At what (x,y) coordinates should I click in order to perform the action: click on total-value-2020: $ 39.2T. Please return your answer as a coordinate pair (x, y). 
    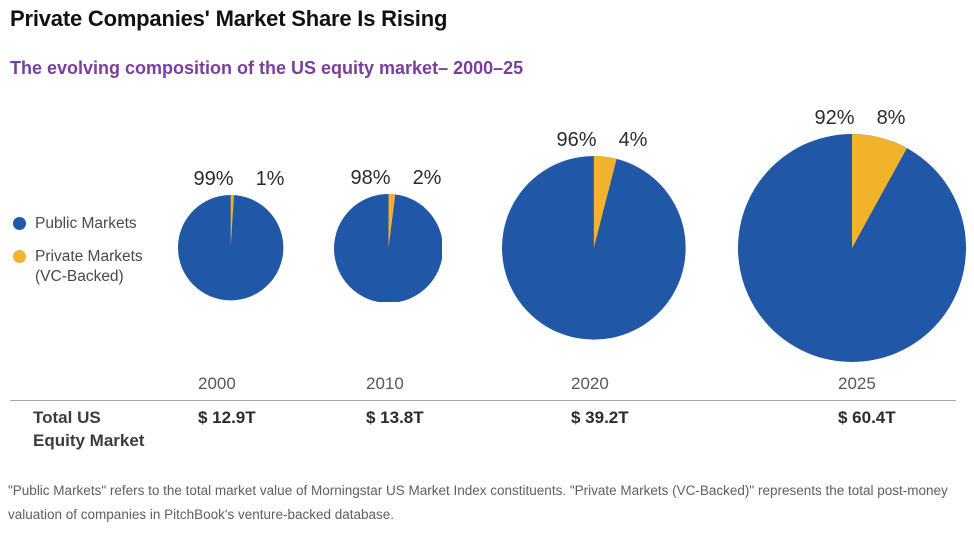
    Looking at the image, I should click on (600, 417).